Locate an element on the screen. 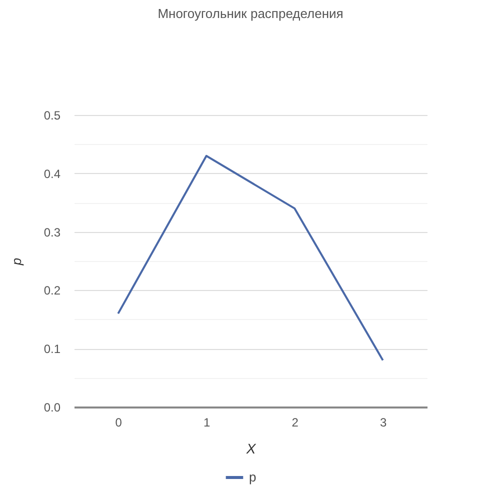  x-axis-title: X is located at coordinates (250, 448).